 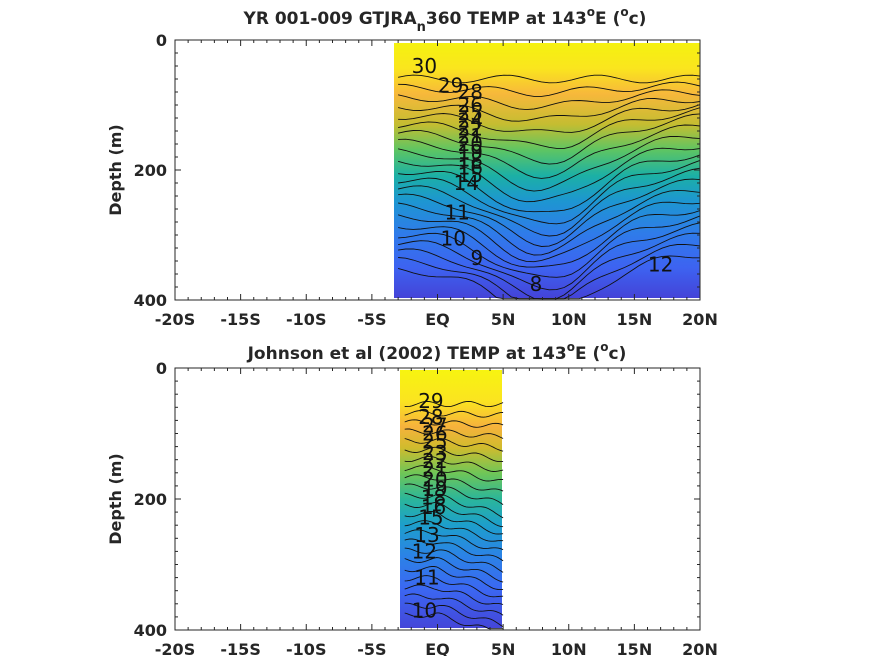 I want to click on contour-label: 29, so click(x=450, y=86).